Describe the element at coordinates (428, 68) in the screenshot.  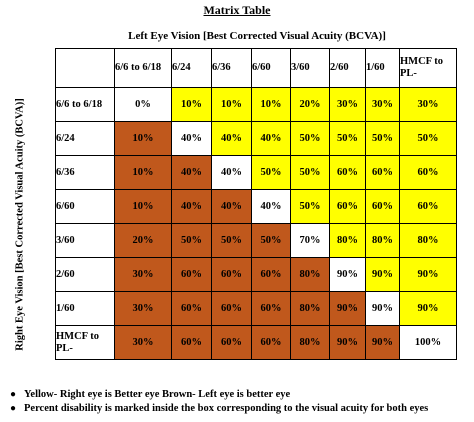
I see `column-header: HMCF to PL-` at that location.